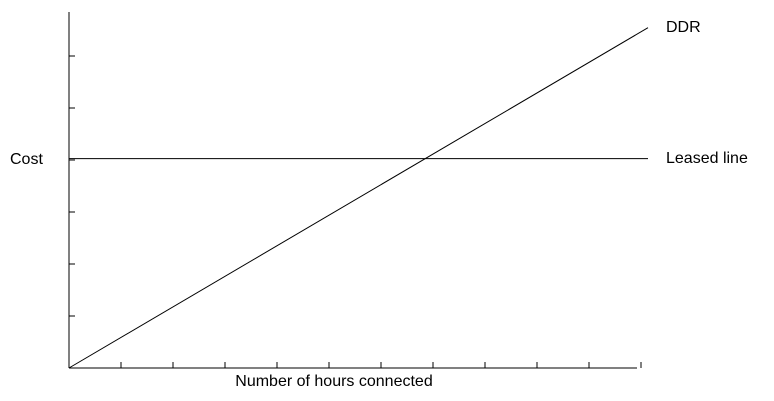  I want to click on x-axis-label: Number of hours connected, so click(333, 381).